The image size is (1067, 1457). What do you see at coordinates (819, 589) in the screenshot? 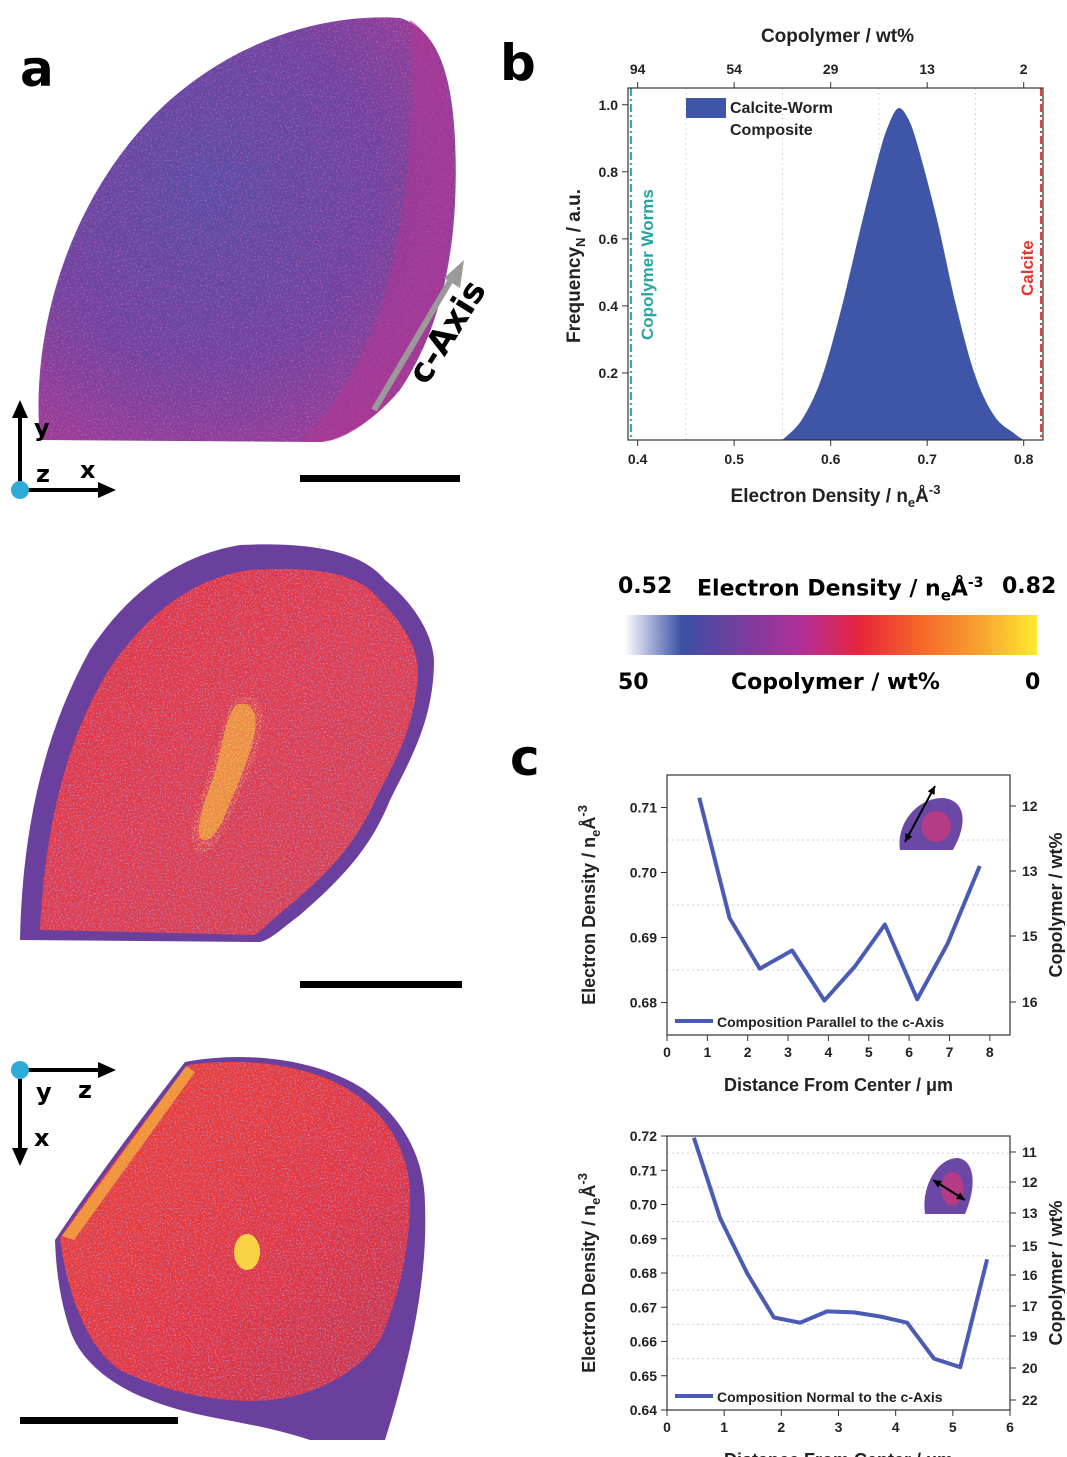
I see `colorbar-title-text: Electron Density / n` at bounding box center [819, 589].